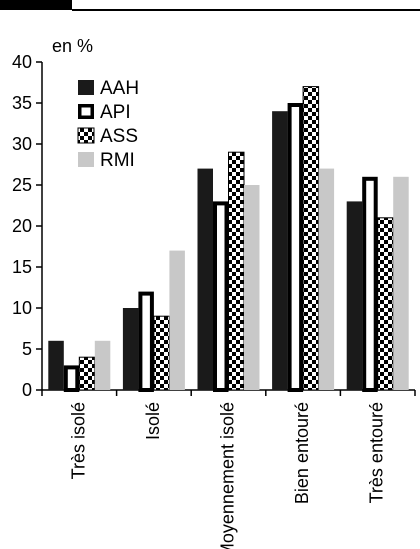 The width and height of the screenshot is (420, 549). What do you see at coordinates (22, 144) in the screenshot?
I see `y-tick-label: 30` at bounding box center [22, 144].